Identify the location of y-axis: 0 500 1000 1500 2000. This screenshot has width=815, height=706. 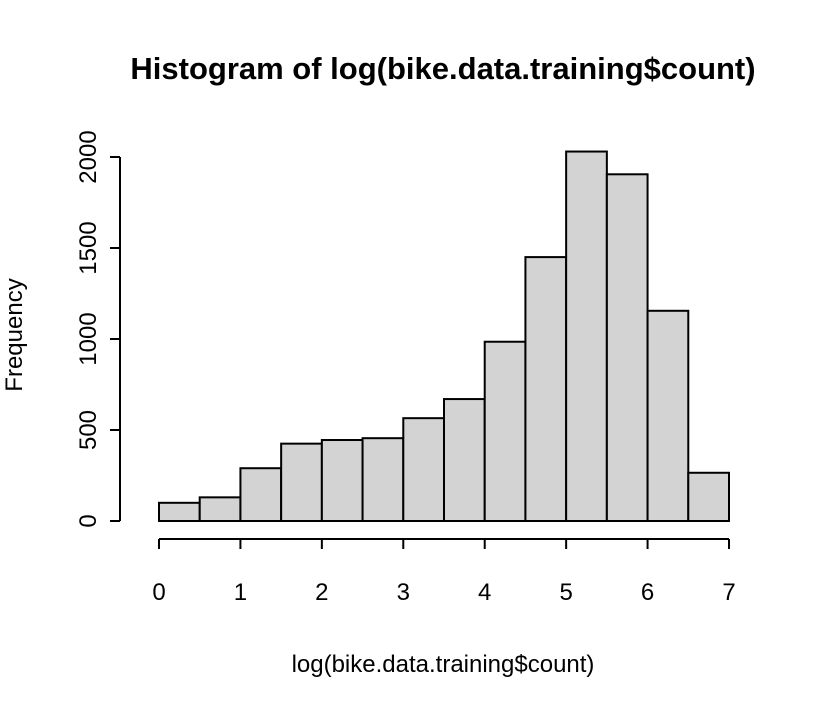
(98, 329).